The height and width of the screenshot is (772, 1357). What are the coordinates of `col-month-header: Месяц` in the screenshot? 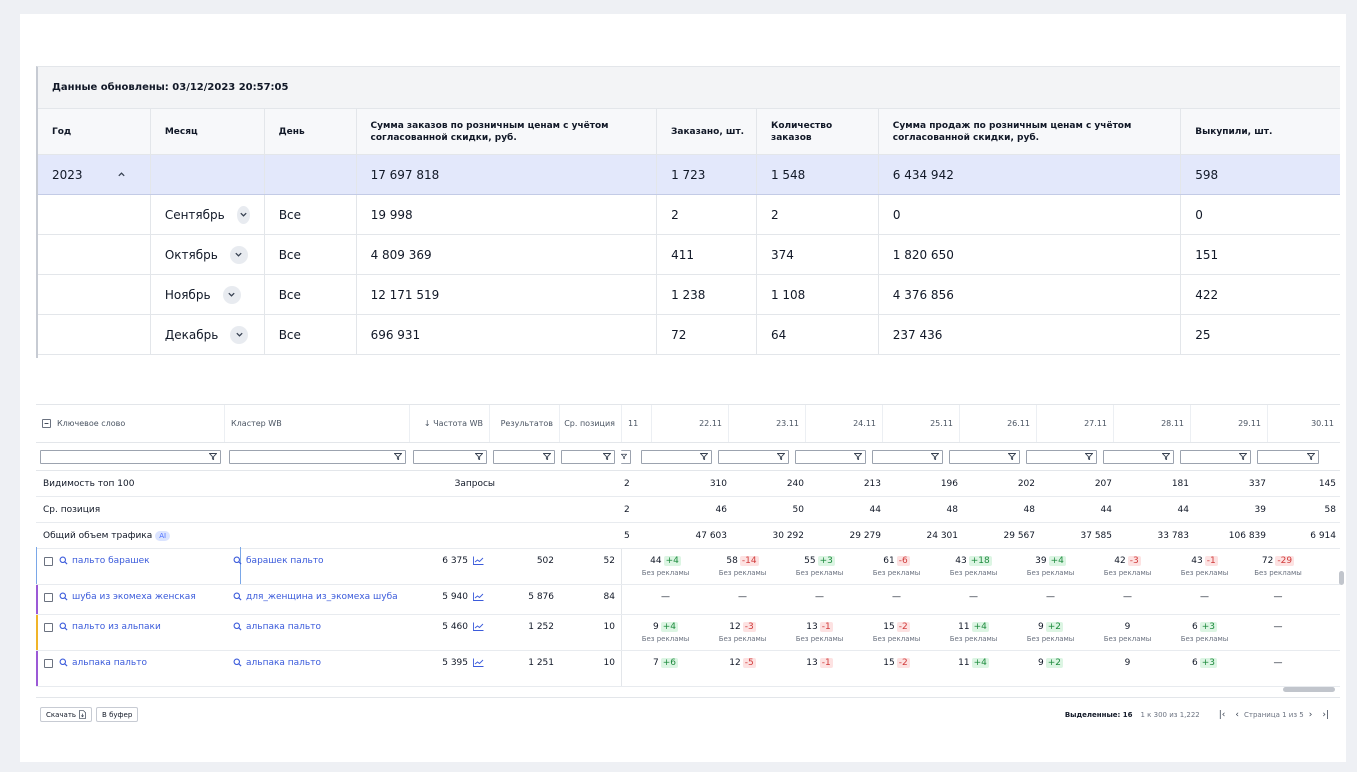 It's located at (208, 131).